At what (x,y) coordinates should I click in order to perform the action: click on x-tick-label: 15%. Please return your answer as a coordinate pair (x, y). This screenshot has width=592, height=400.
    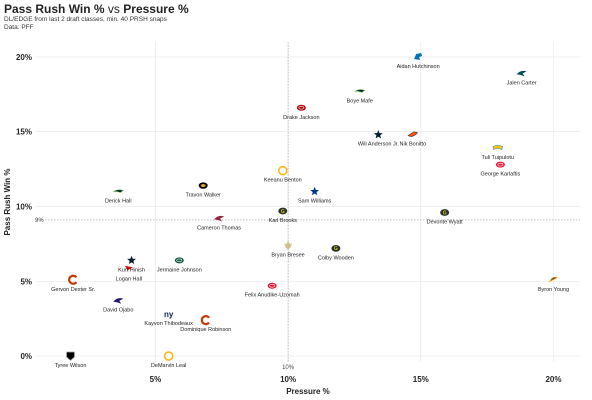
    Looking at the image, I should click on (421, 379).